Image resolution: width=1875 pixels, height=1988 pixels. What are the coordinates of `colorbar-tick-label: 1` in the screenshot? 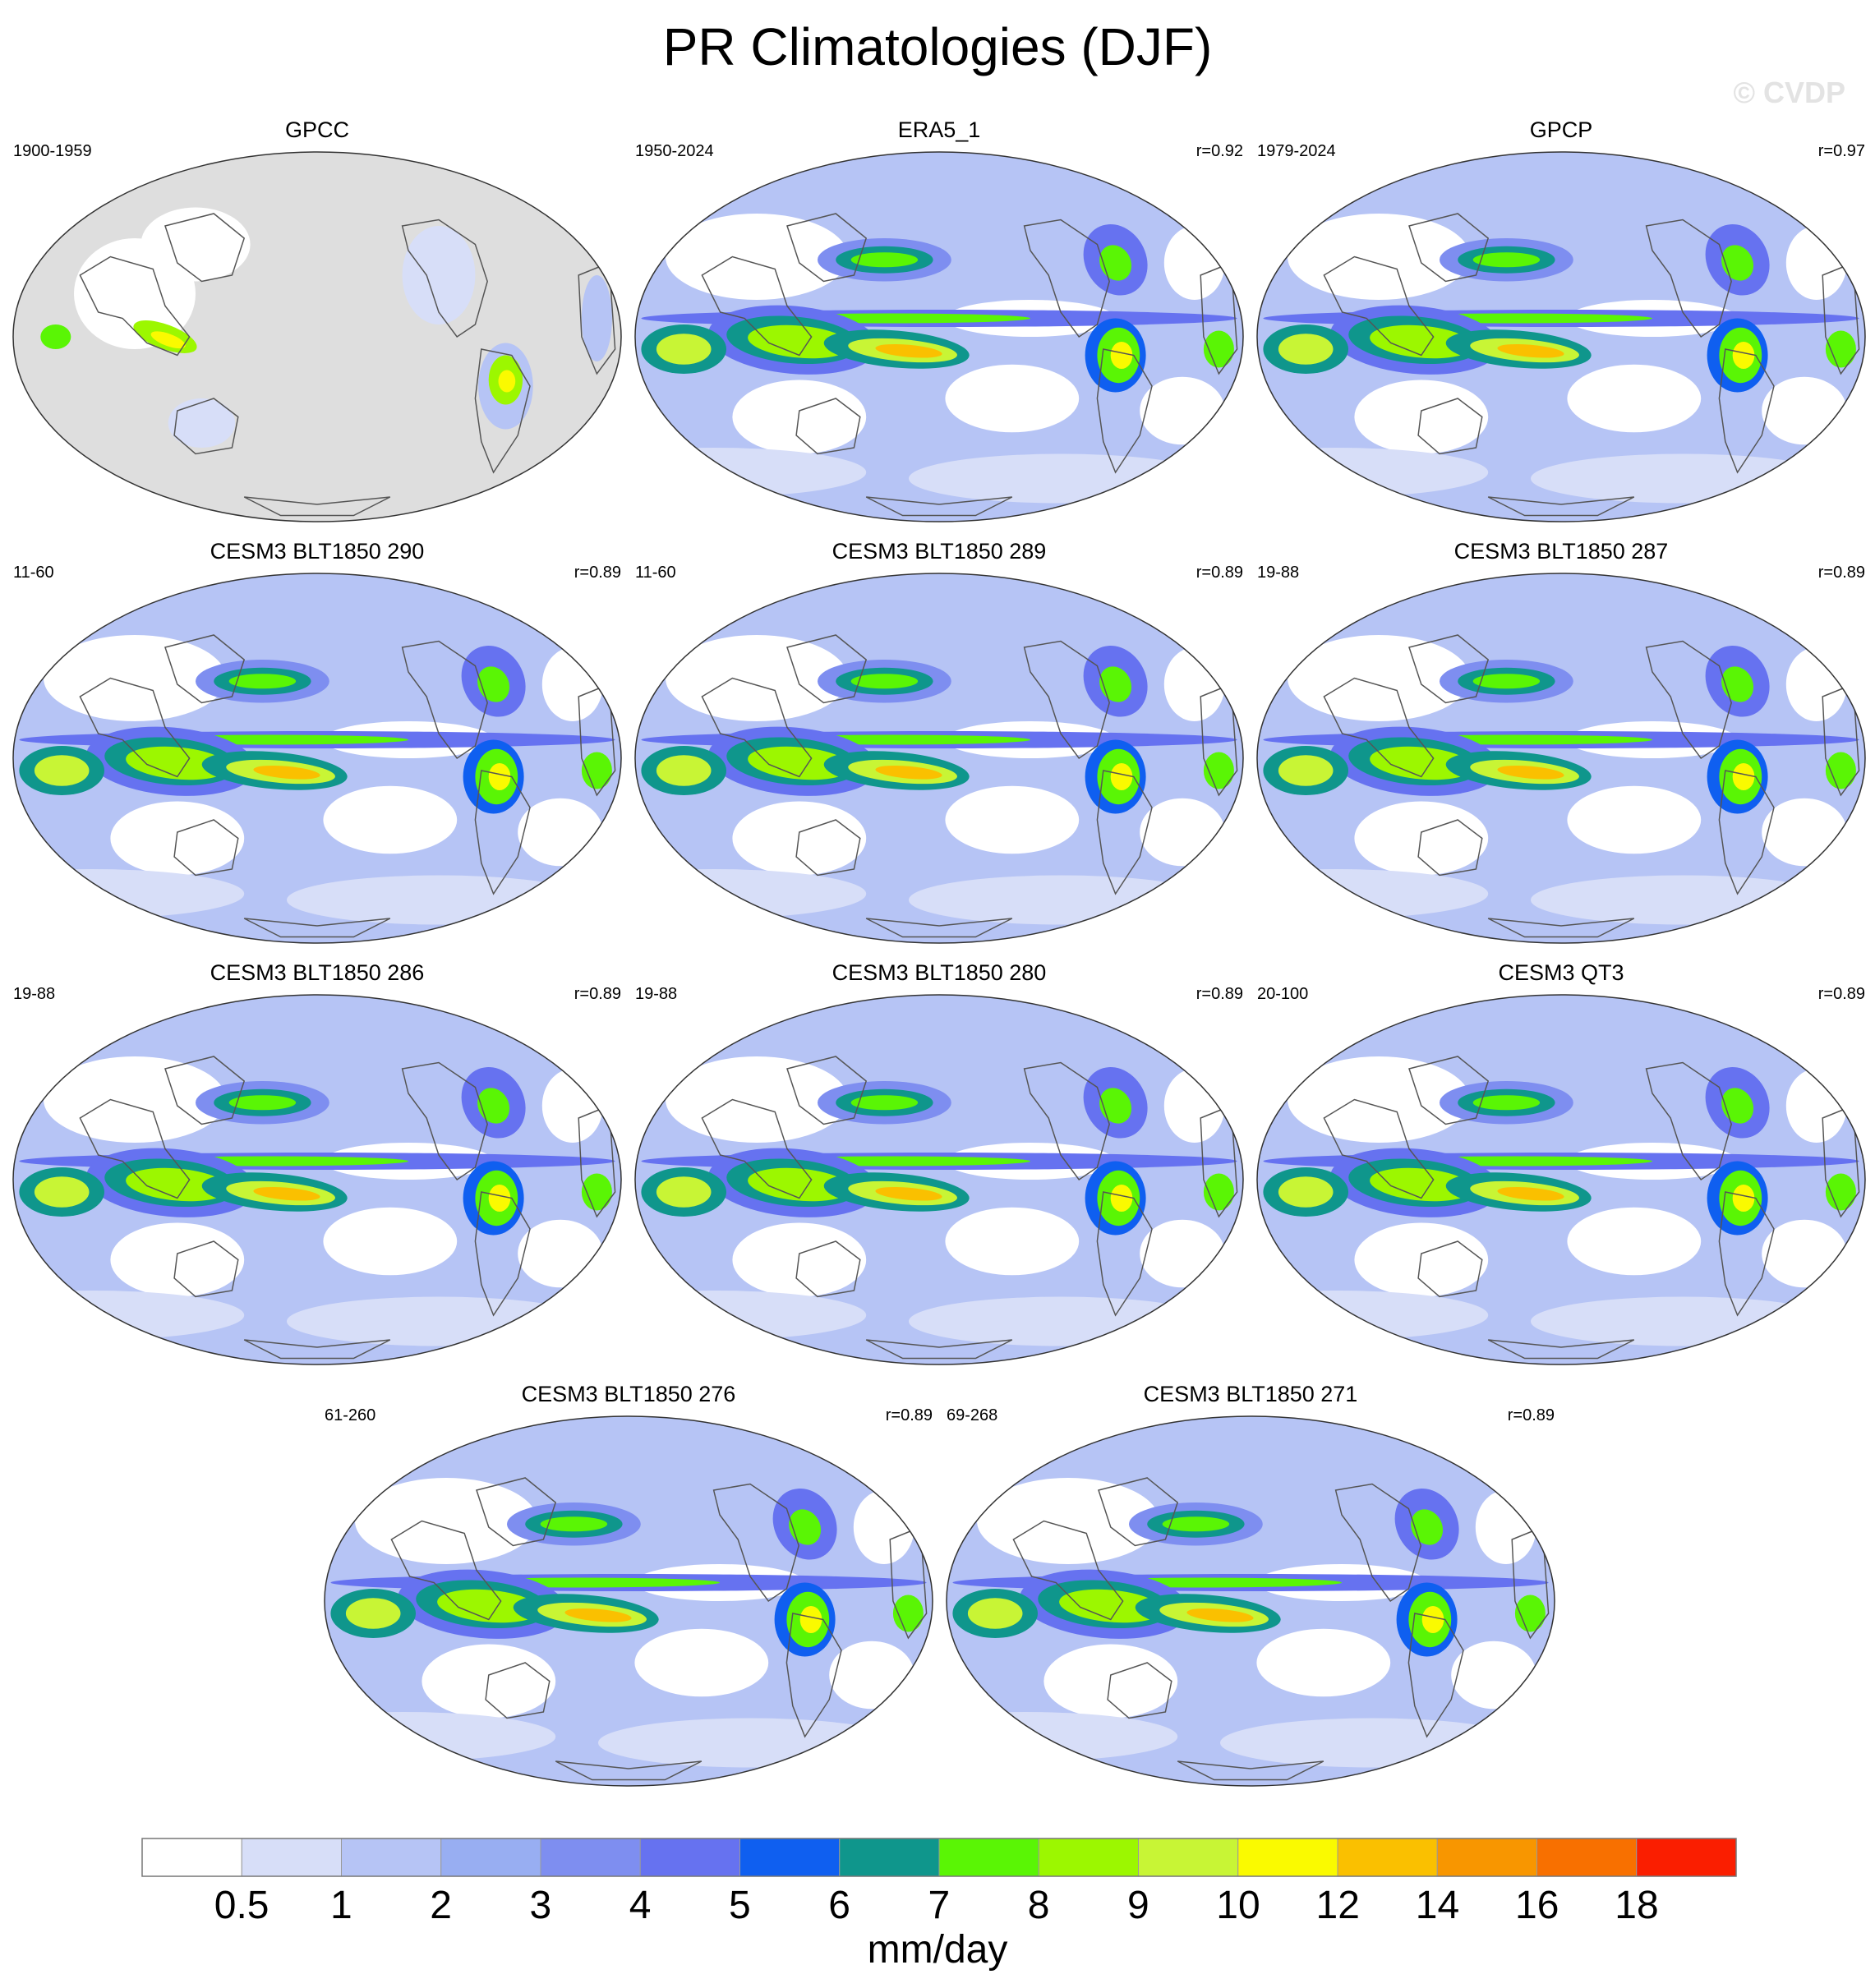 It's located at (341, 1905).